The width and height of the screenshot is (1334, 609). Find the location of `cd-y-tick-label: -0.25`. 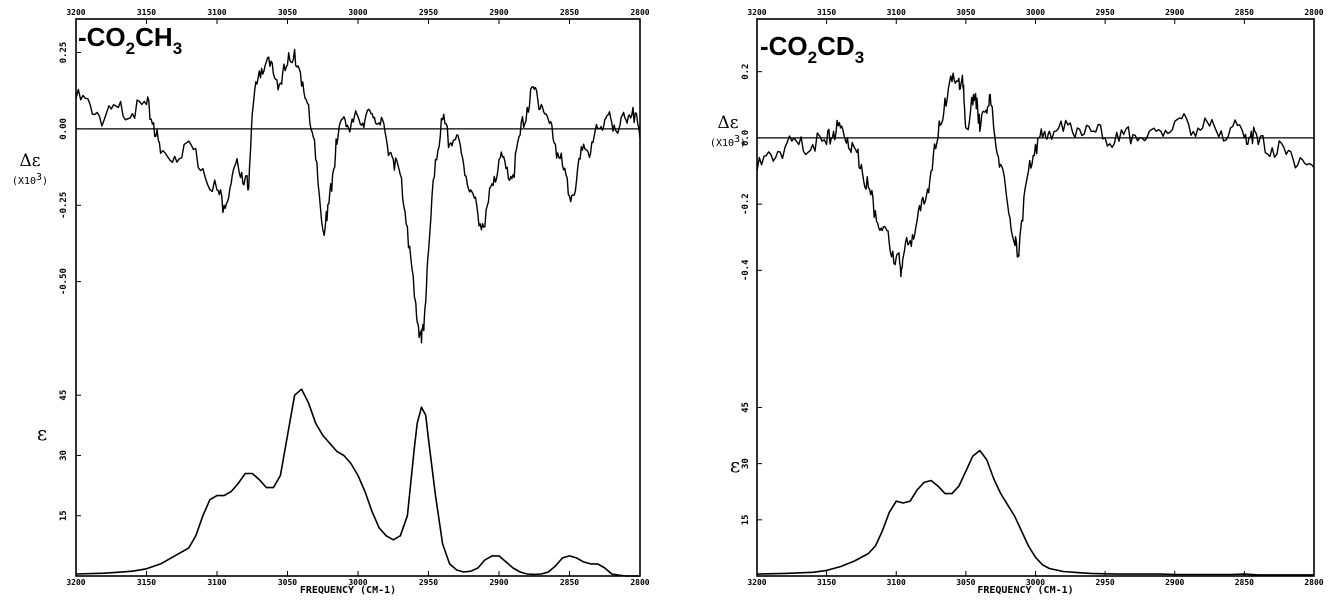

cd-y-tick-label: -0.25 is located at coordinates (64, 205).